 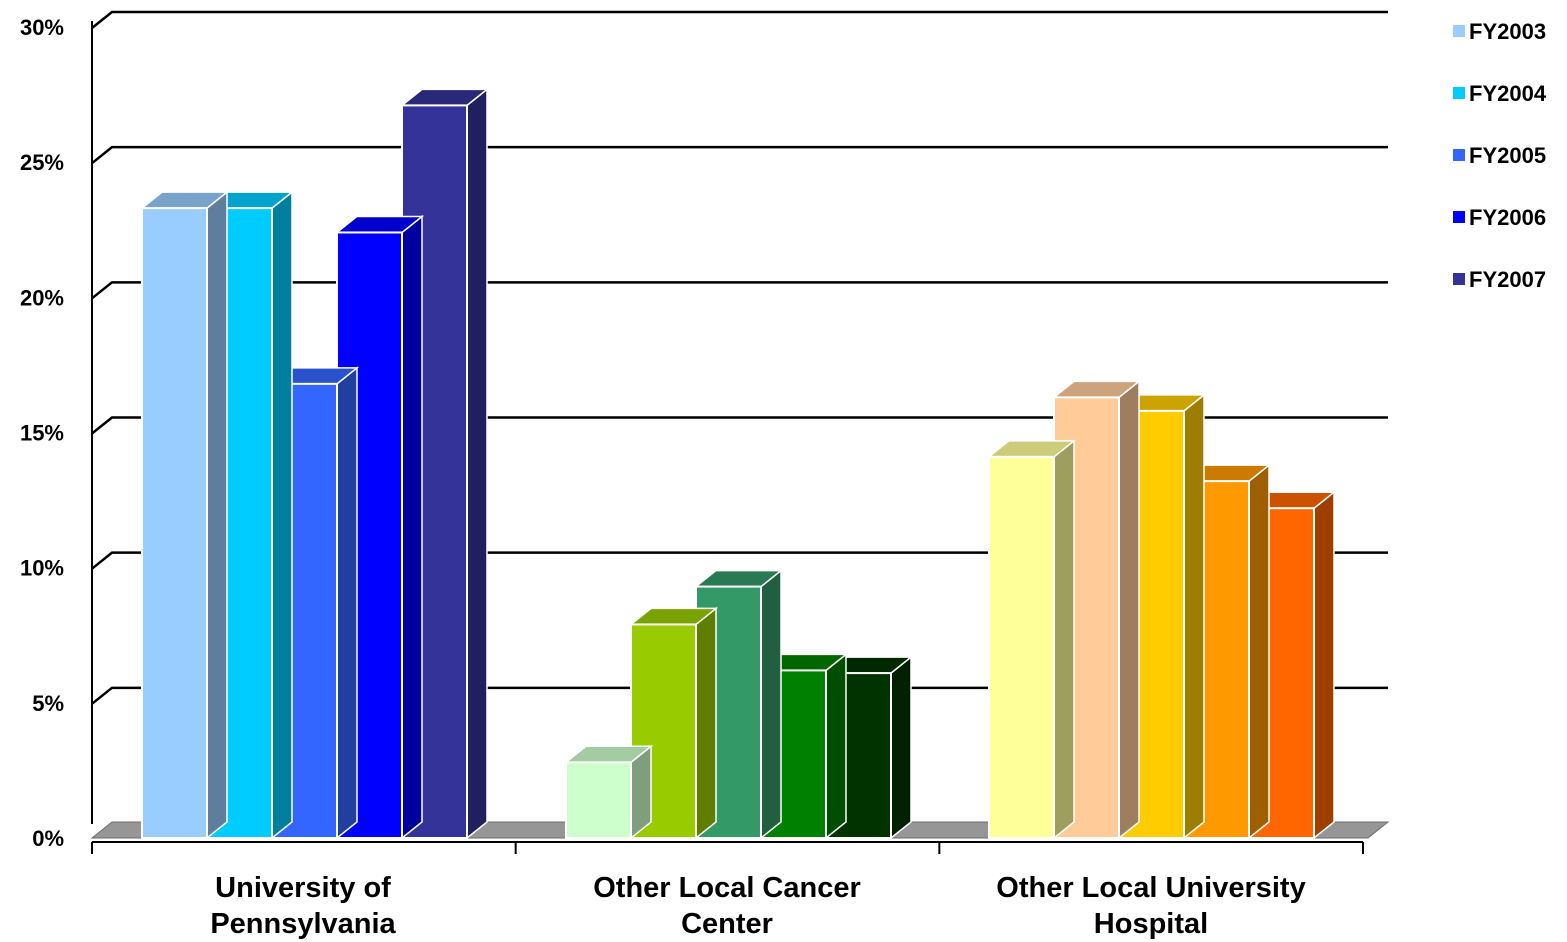 What do you see at coordinates (1150, 906) in the screenshot?
I see `category-label: Other Local University Hospital` at bounding box center [1150, 906].